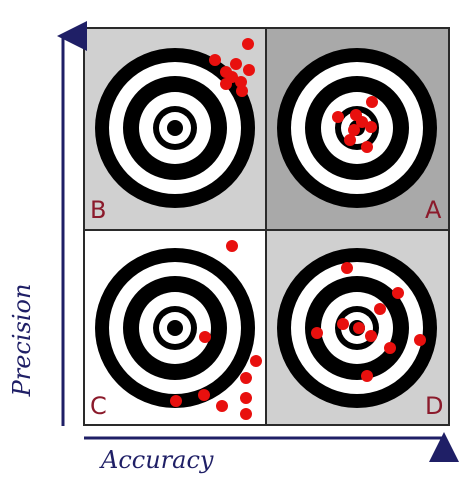 The width and height of the screenshot is (461, 482). I want to click on target-c, so click(175, 328).